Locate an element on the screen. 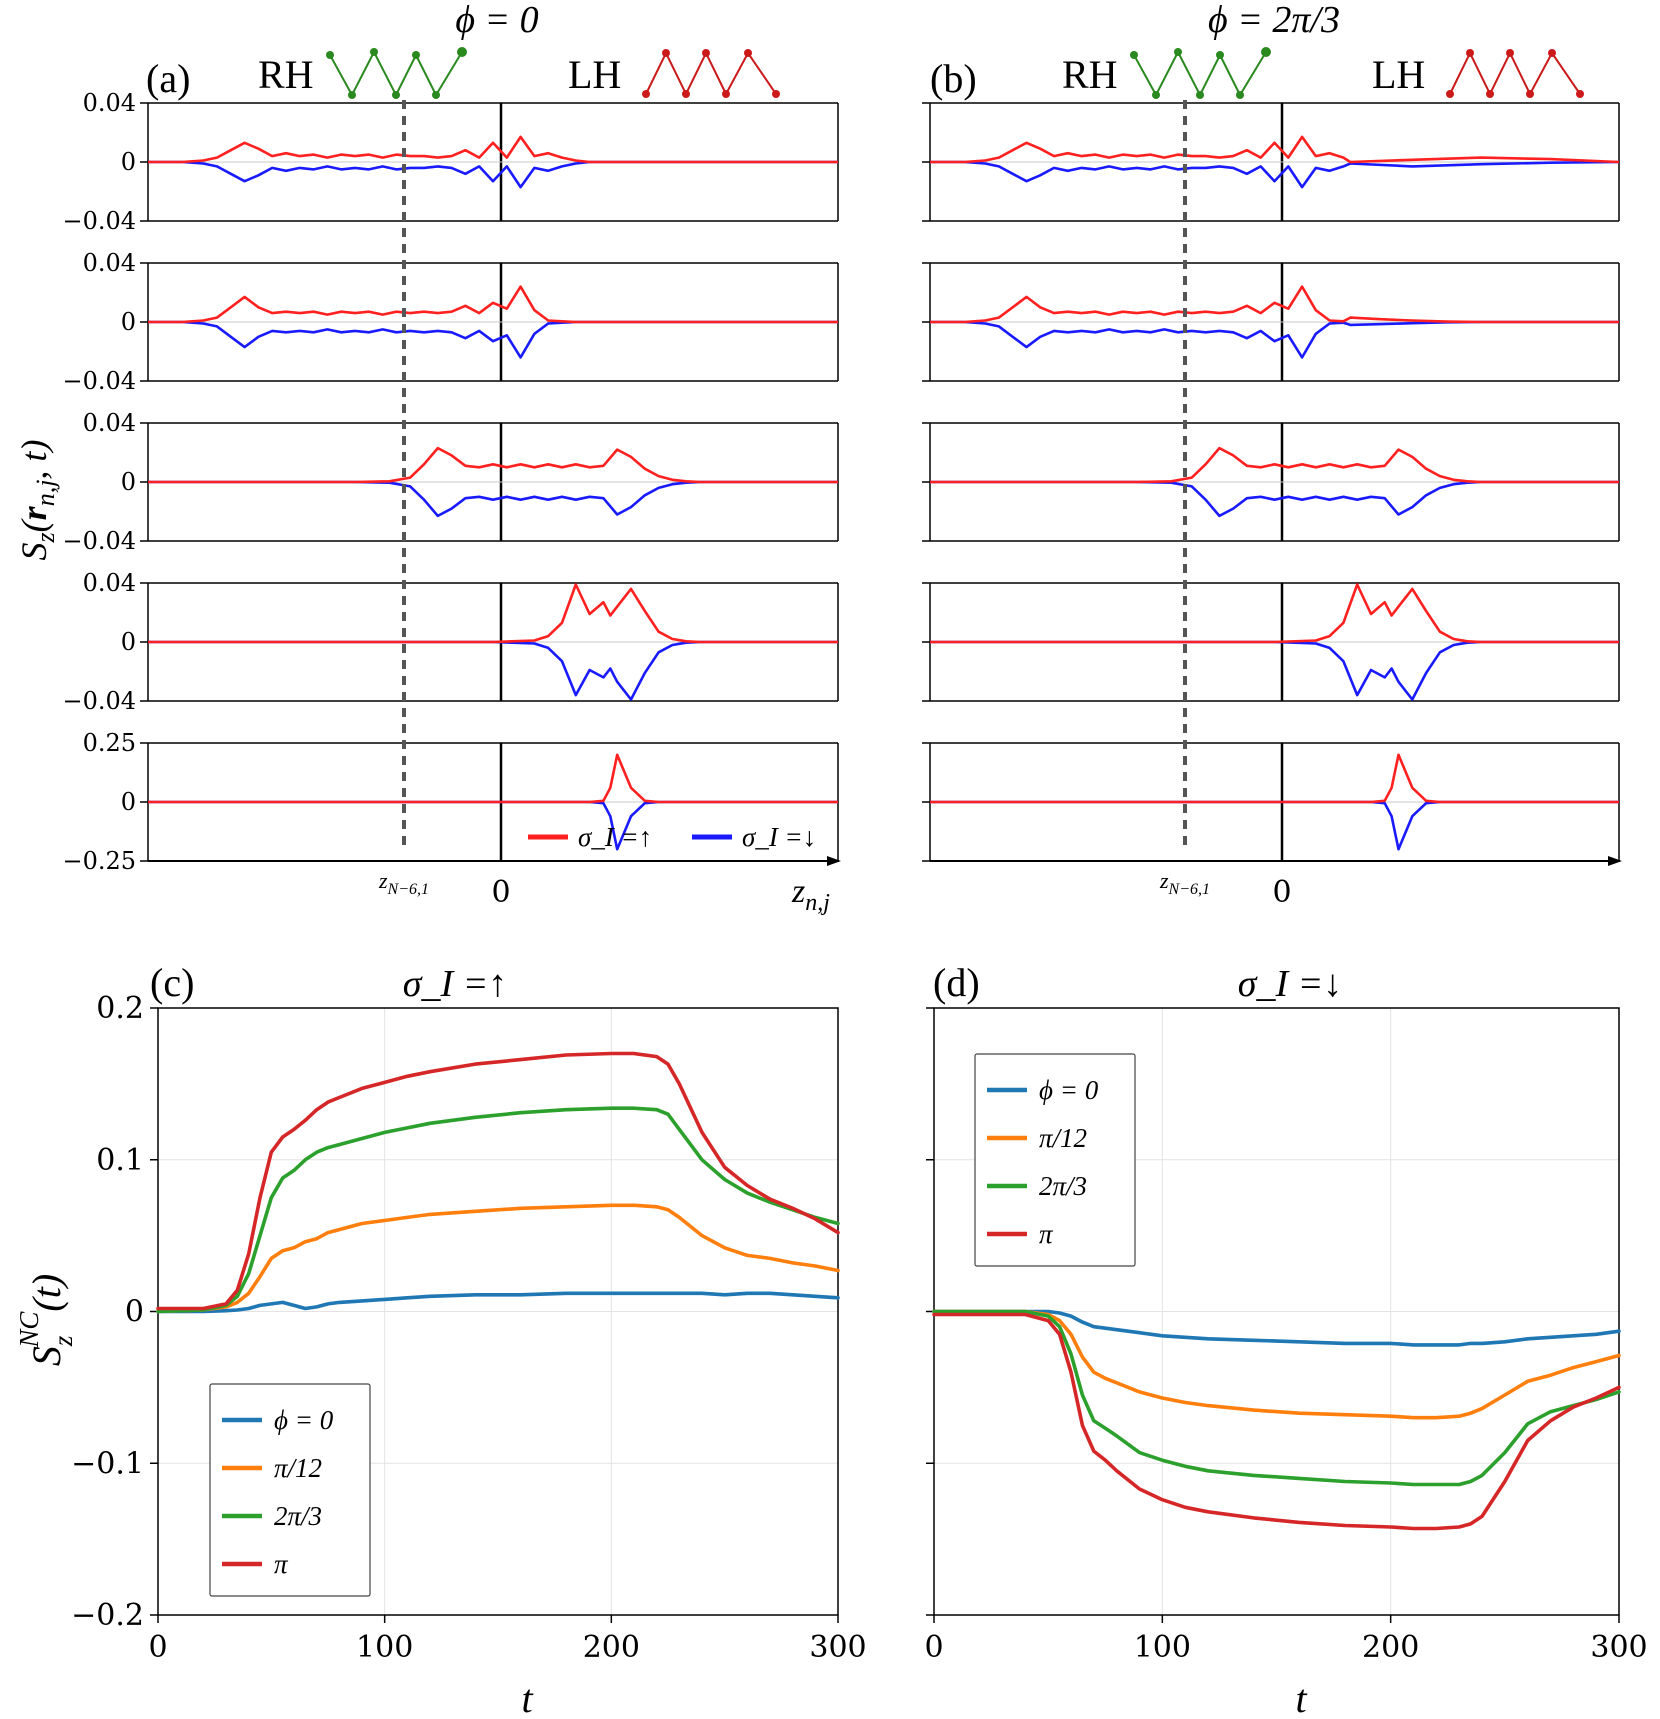 The width and height of the screenshot is (1660, 1719). rh-helix-icon-b is located at coordinates (1200, 73).